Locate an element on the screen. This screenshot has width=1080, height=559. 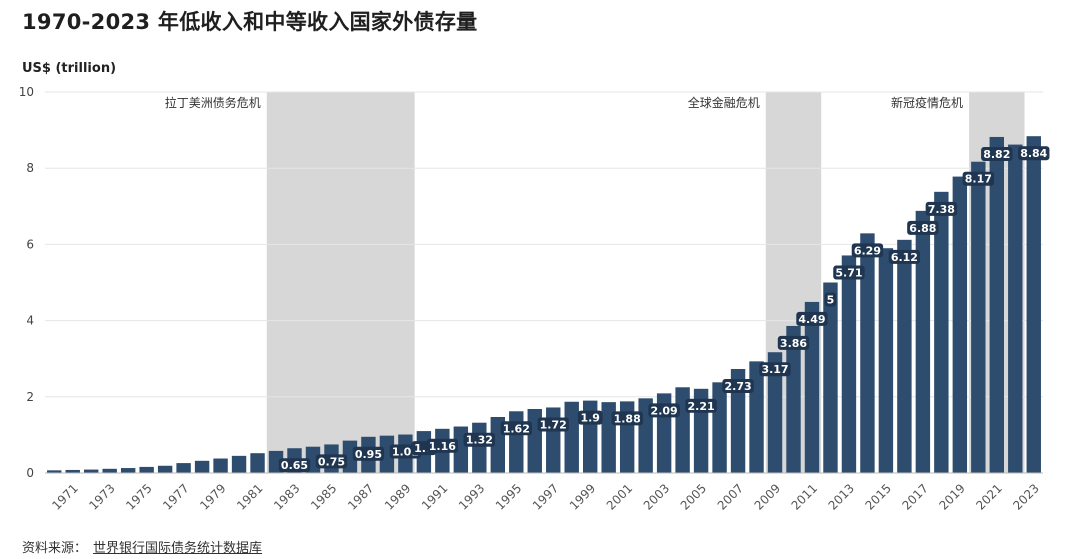
data-label: 0.75 is located at coordinates (331, 461).